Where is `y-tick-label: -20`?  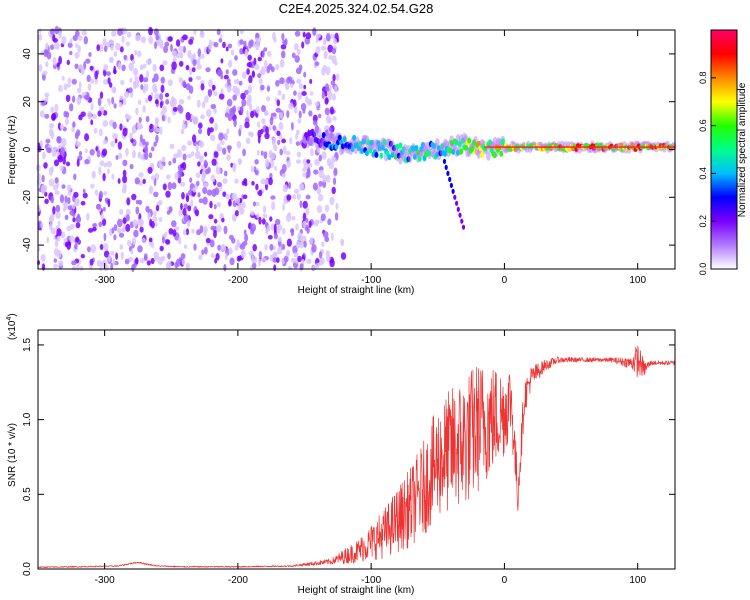 y-tick-label: -20 is located at coordinates (27, 197).